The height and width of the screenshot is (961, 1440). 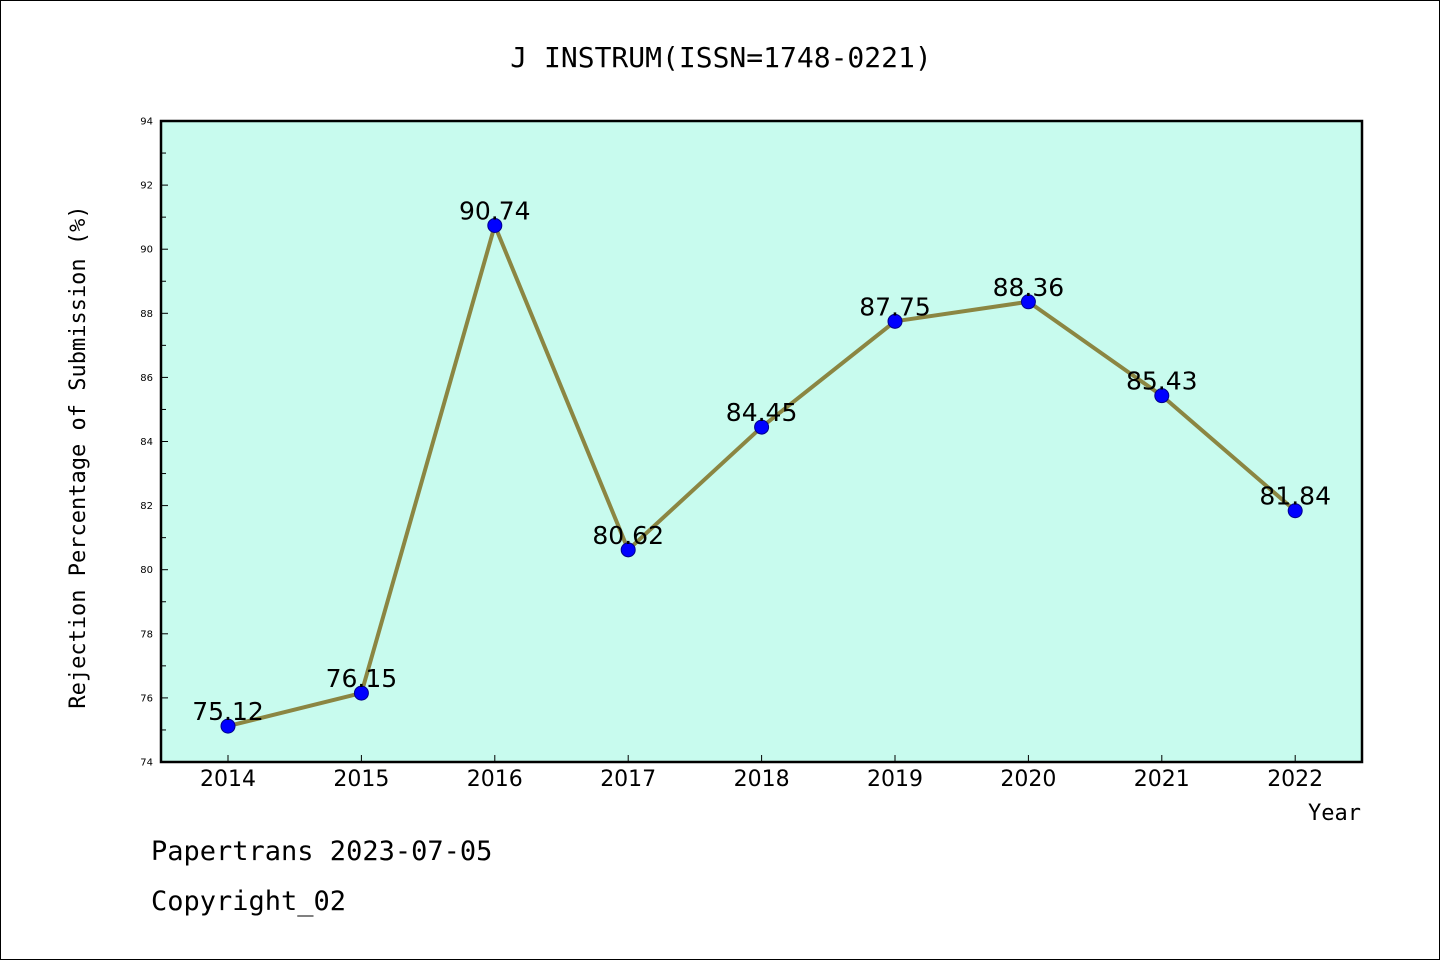 I want to click on x-tick-label: 2015, so click(x=361, y=779).